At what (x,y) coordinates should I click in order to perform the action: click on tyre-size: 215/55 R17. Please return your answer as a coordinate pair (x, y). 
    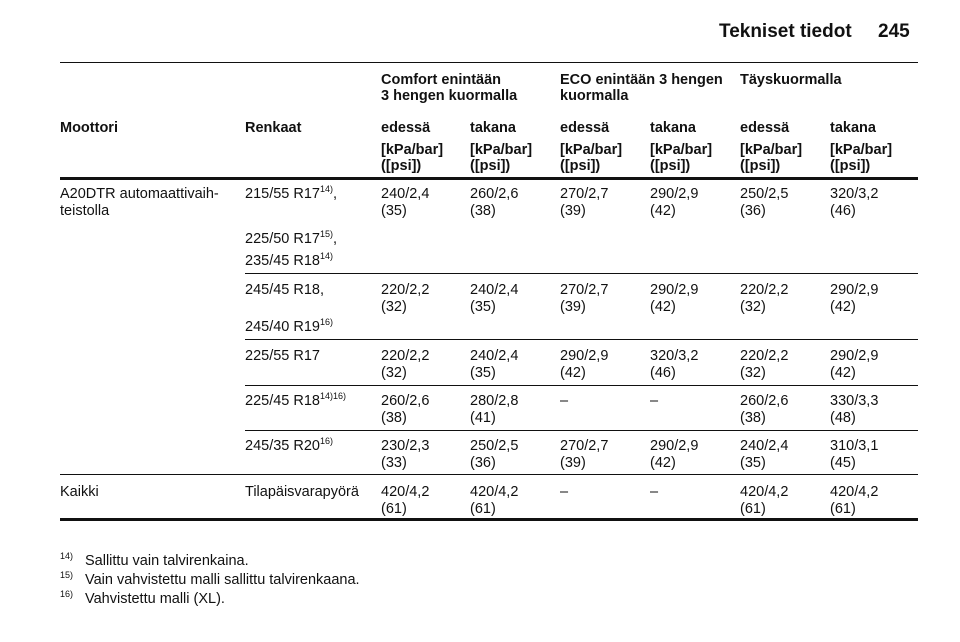
    Looking at the image, I should click on (282, 194).